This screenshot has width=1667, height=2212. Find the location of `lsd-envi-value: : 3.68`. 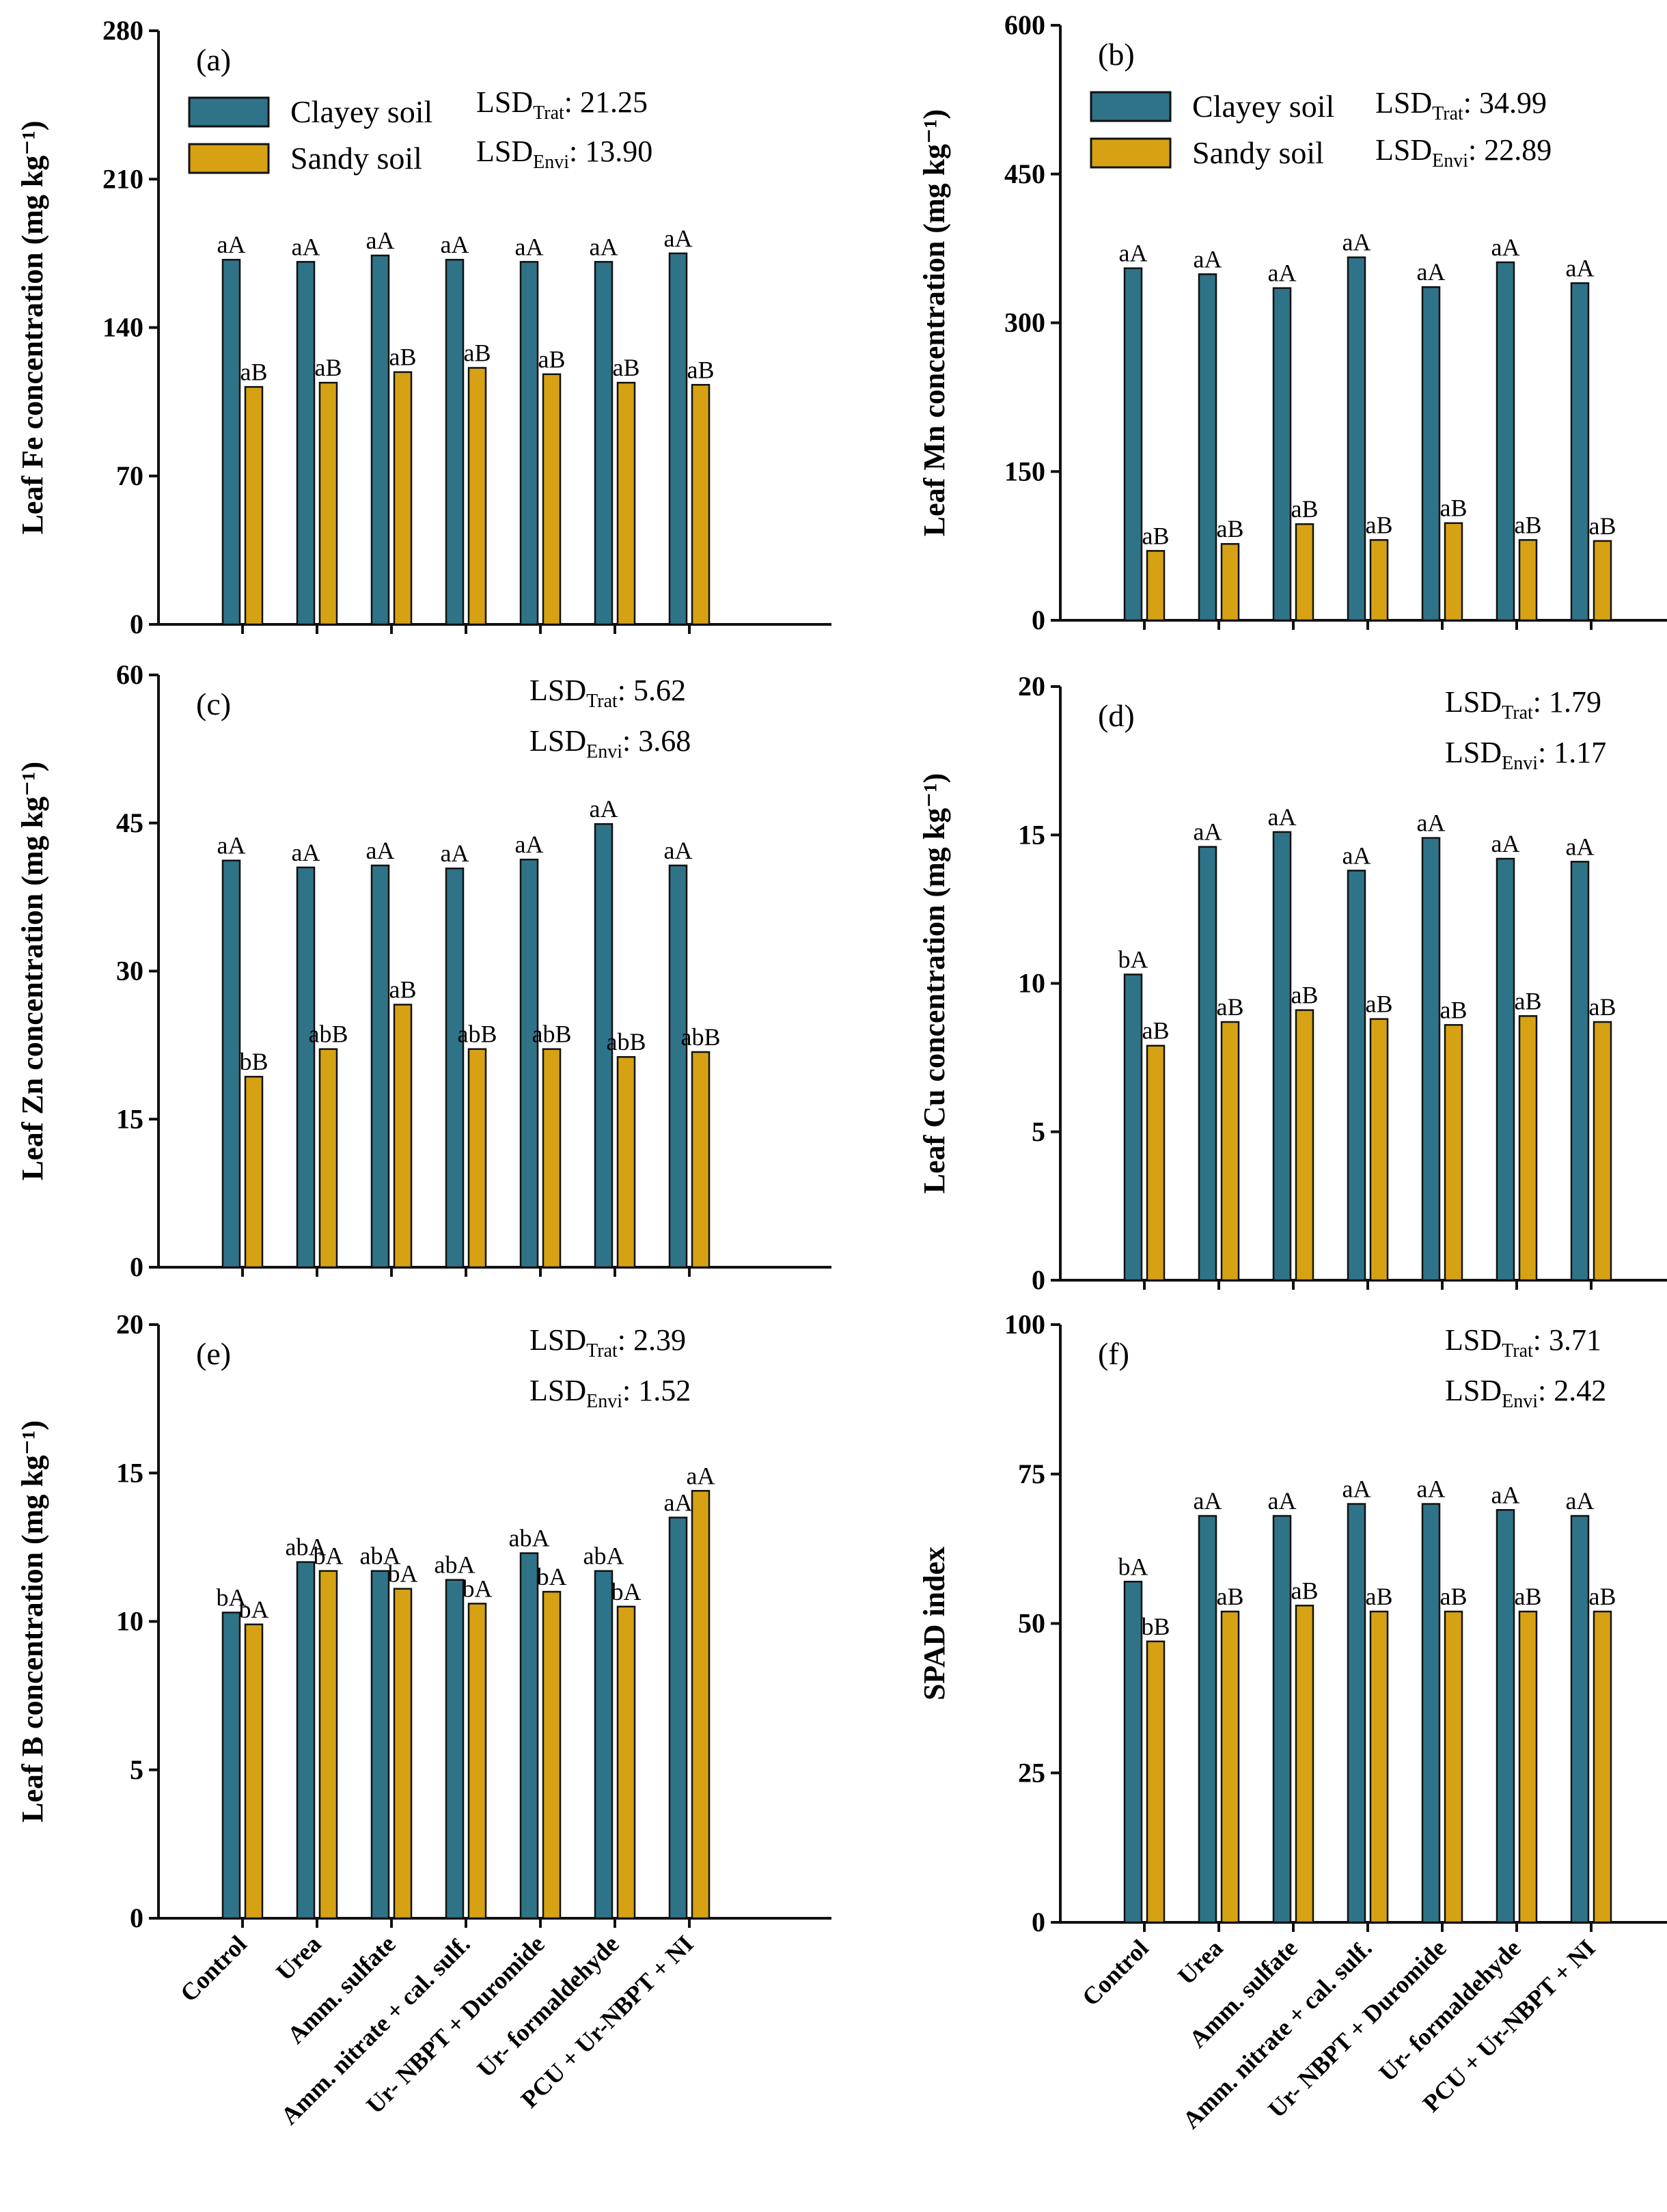

lsd-envi-value: : 3.68 is located at coordinates (657, 741).